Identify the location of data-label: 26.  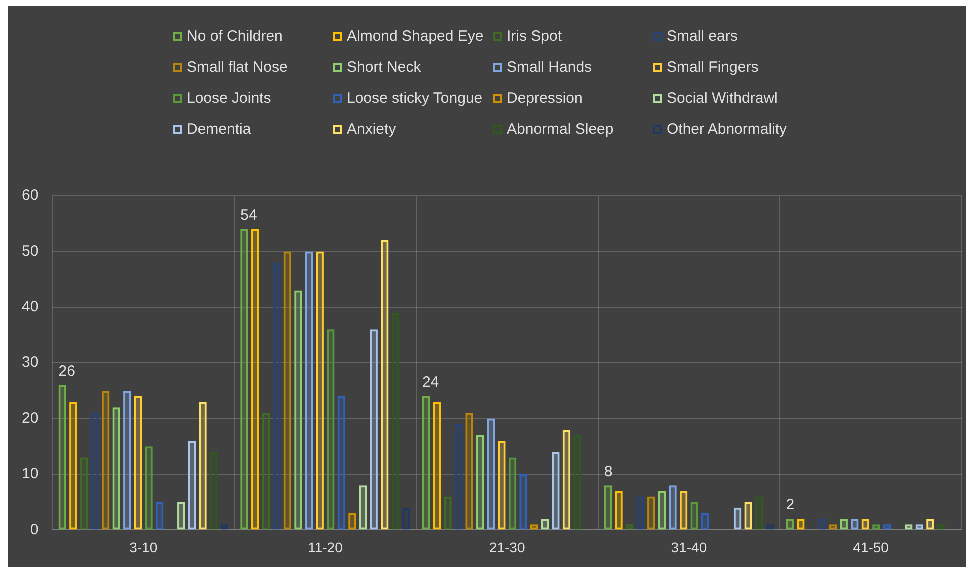
(67, 371).